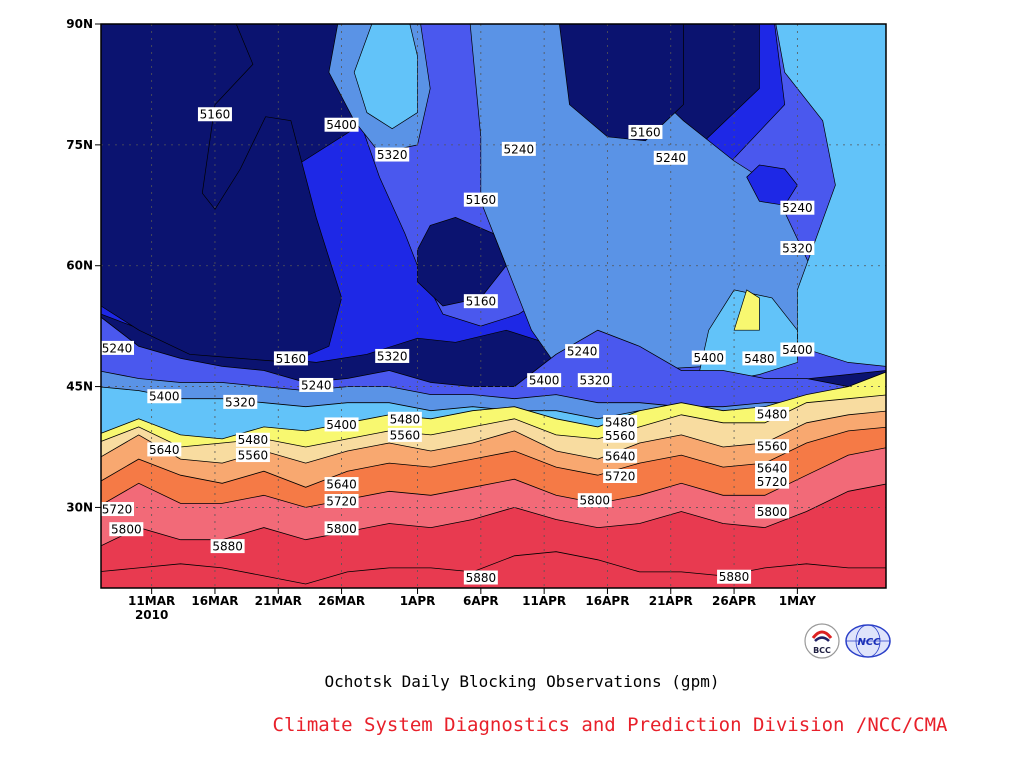  I want to click on x-tick-label: 1APR, so click(418, 601).